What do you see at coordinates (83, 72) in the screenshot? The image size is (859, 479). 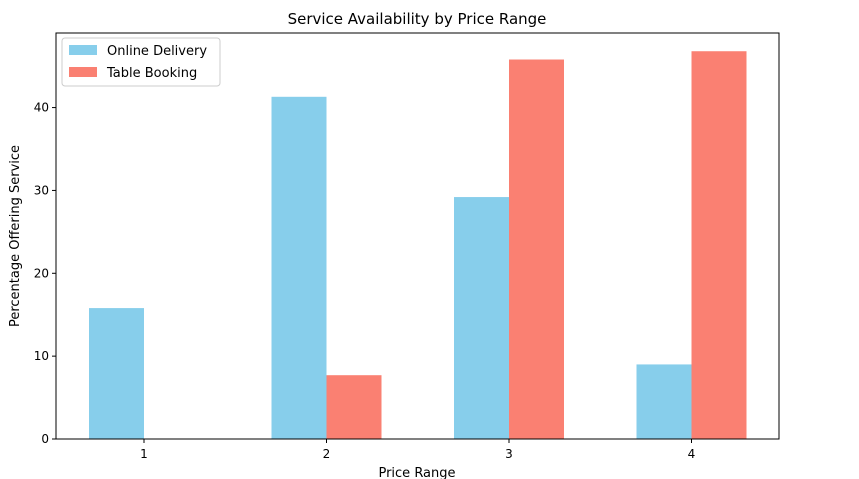 I see `legend-swatch-table-booking` at bounding box center [83, 72].